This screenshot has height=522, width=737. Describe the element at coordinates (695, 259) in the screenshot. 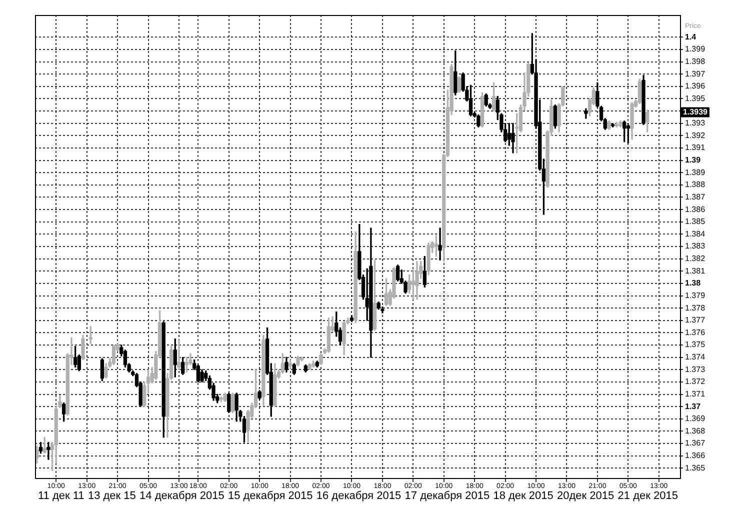

I see `y-tick-label: 1.382` at that location.